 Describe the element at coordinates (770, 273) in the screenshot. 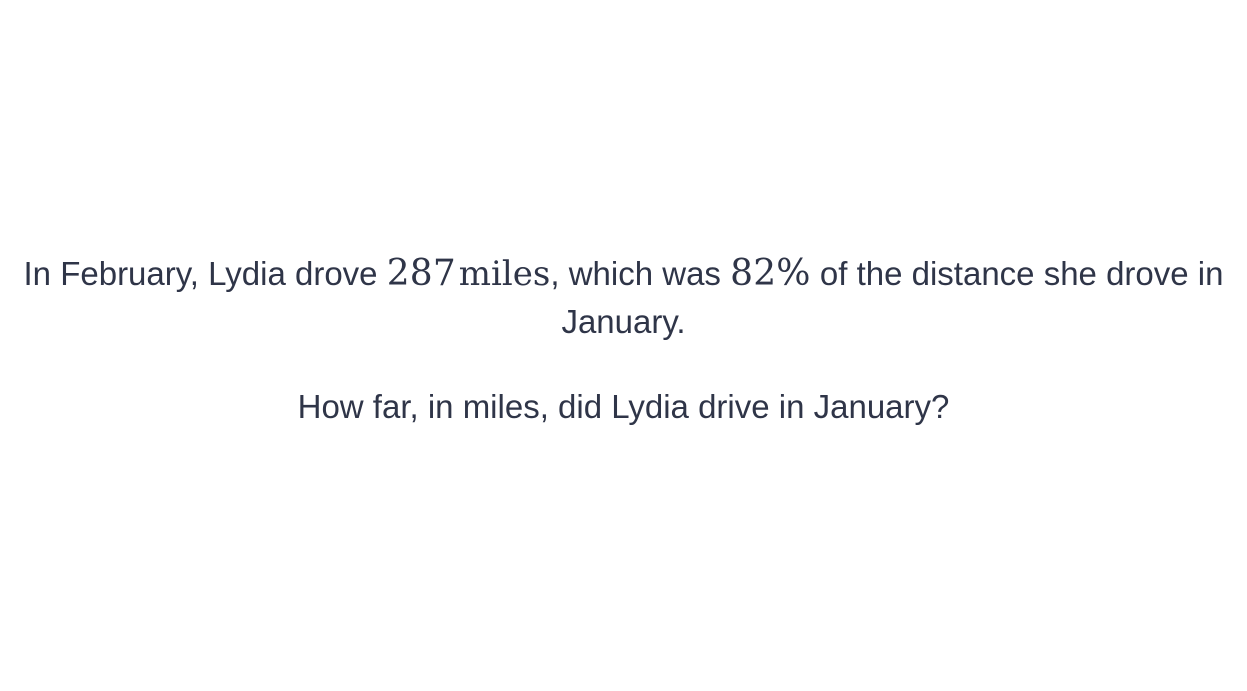

I see `percent-value: 82%` at that location.